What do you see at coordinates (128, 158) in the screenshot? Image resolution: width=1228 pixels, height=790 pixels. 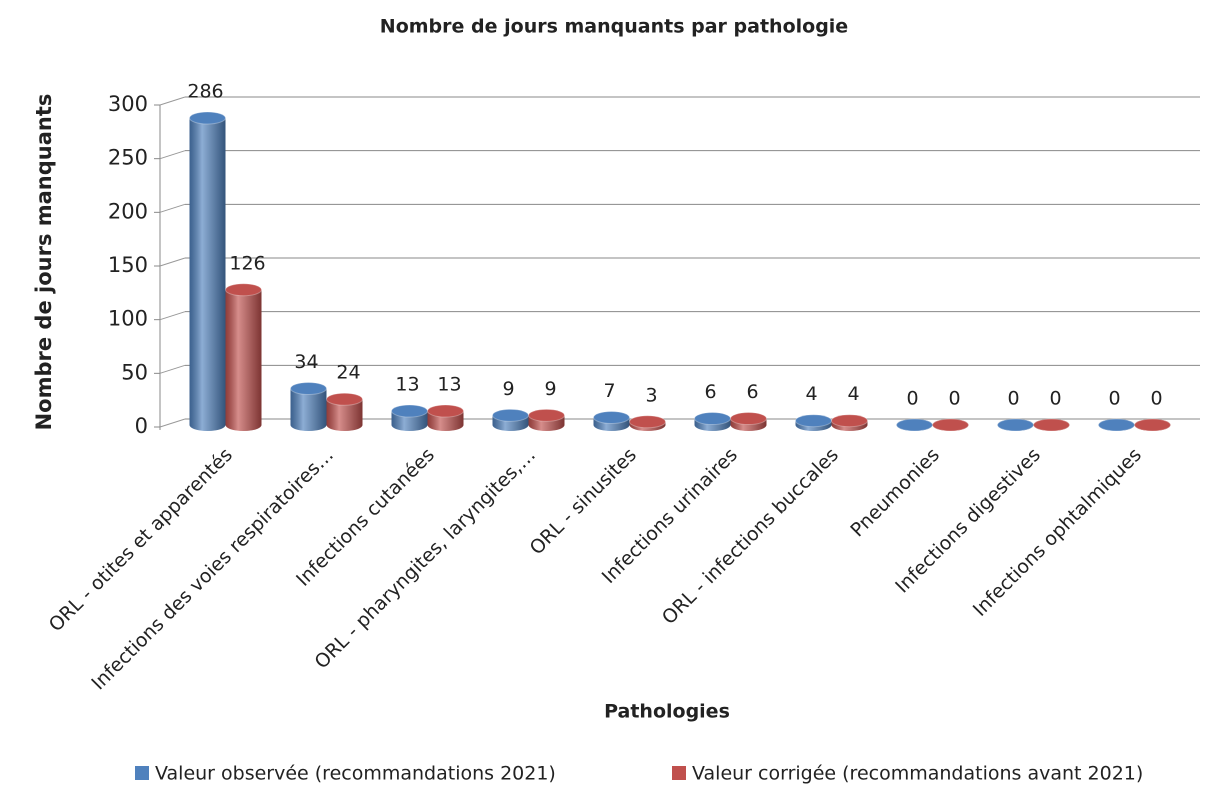 I see `y-tick-label: 250` at bounding box center [128, 158].